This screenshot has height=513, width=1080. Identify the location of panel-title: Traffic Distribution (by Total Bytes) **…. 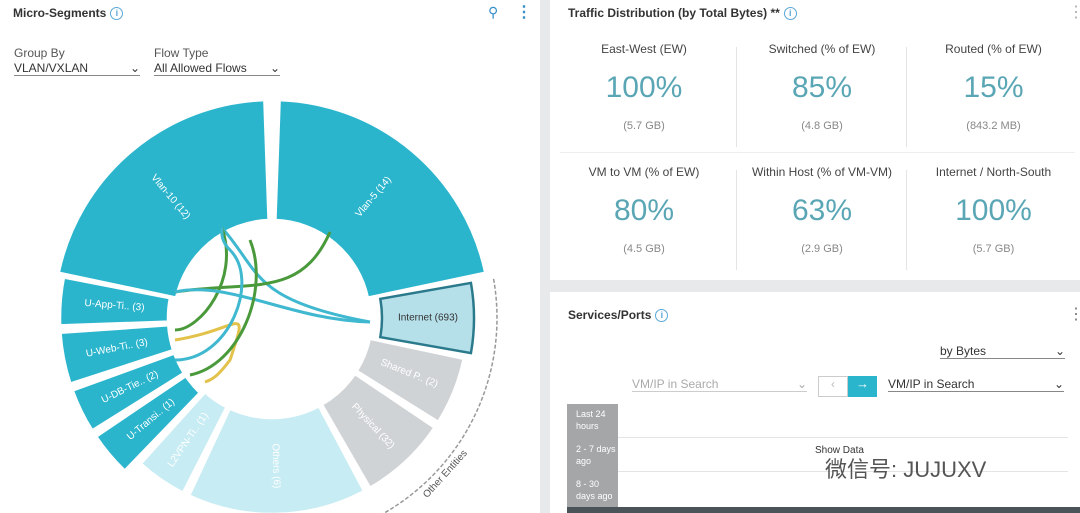
(682, 13).